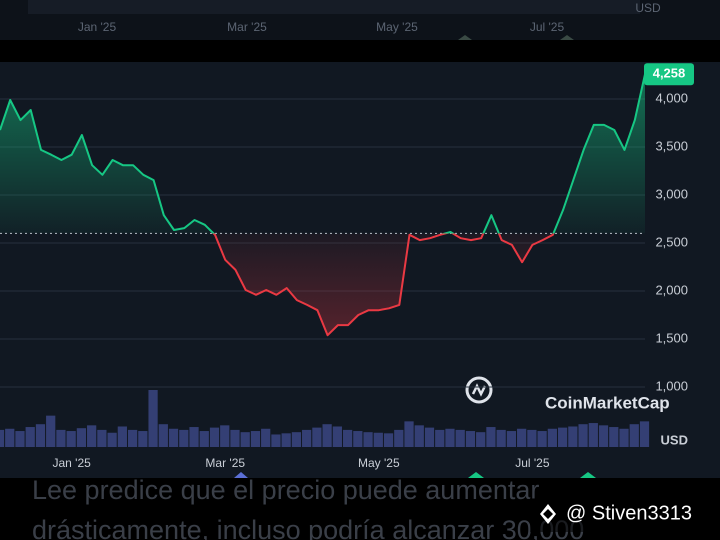 The width and height of the screenshot is (720, 540). What do you see at coordinates (671, 289) in the screenshot?
I see `y-tick-label: 2,000` at bounding box center [671, 289].